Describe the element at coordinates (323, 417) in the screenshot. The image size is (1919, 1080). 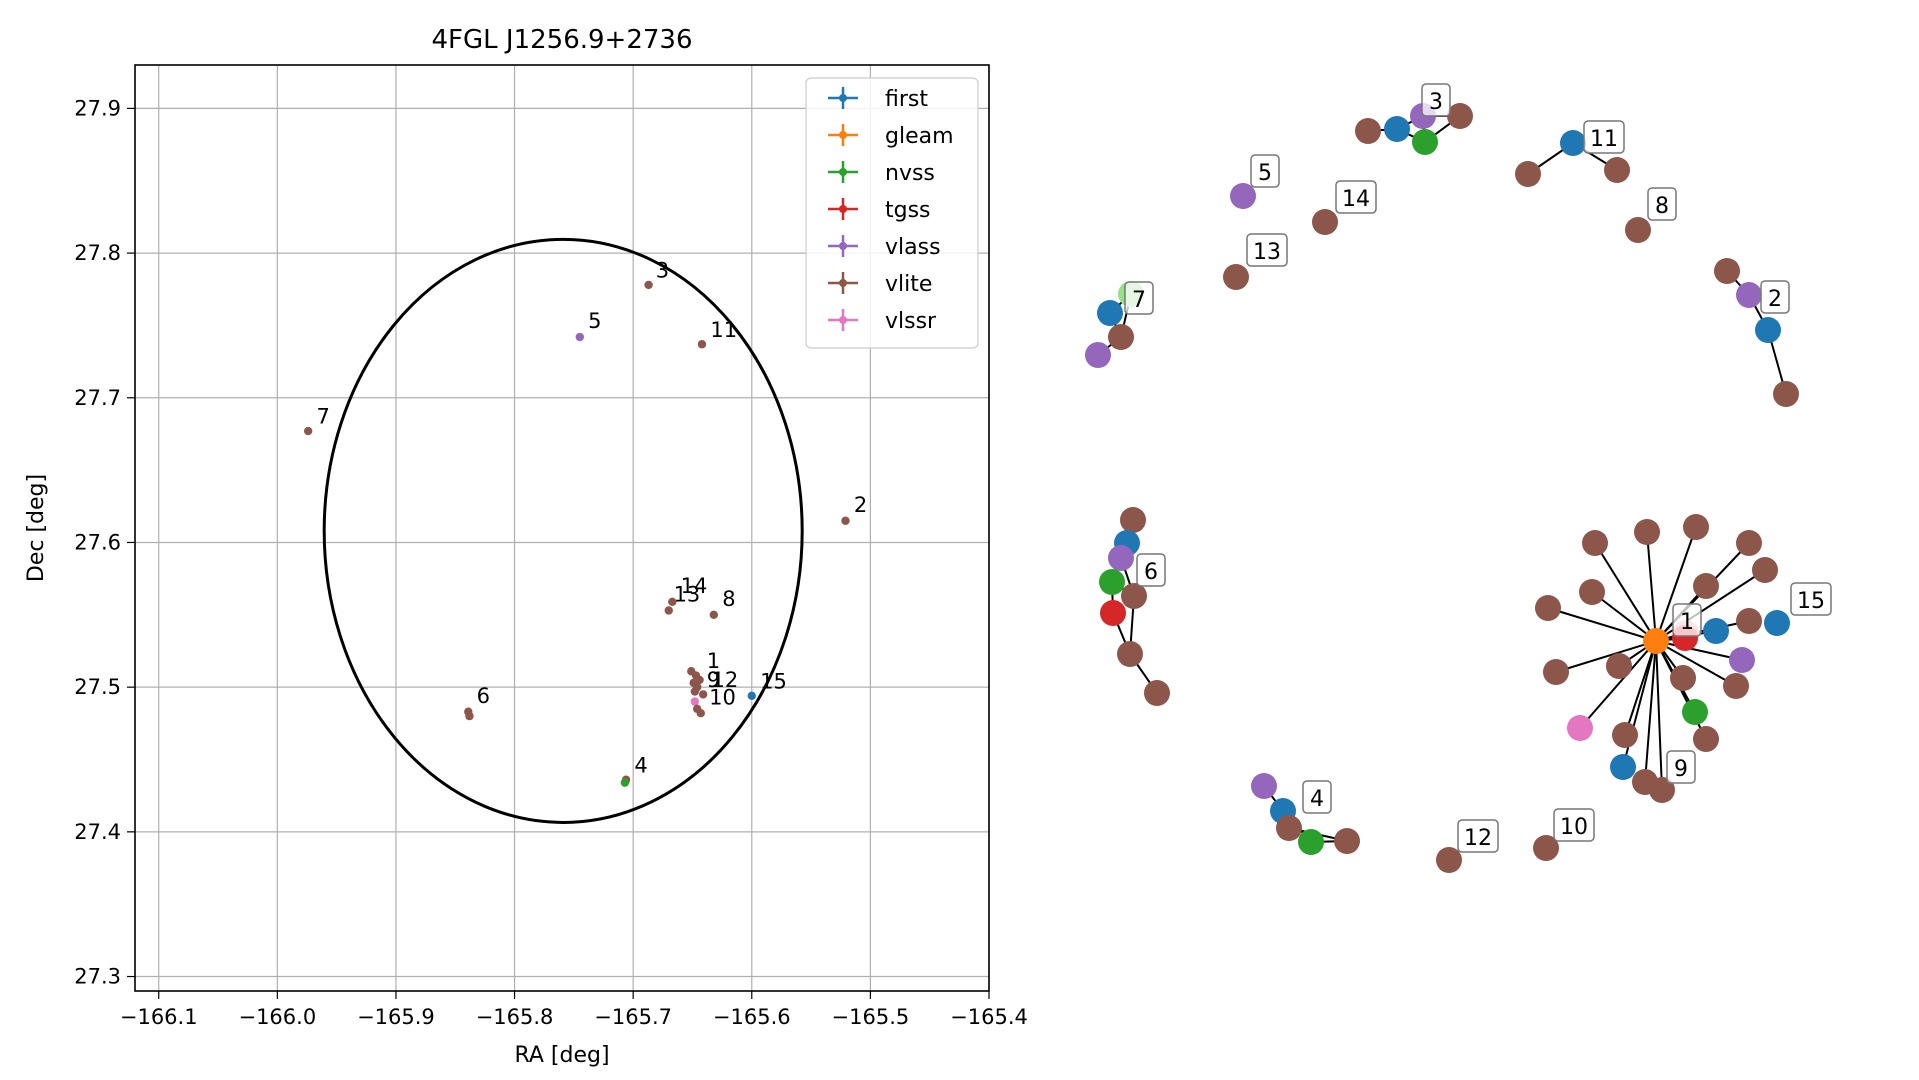
I see `source-label: 7` at that location.